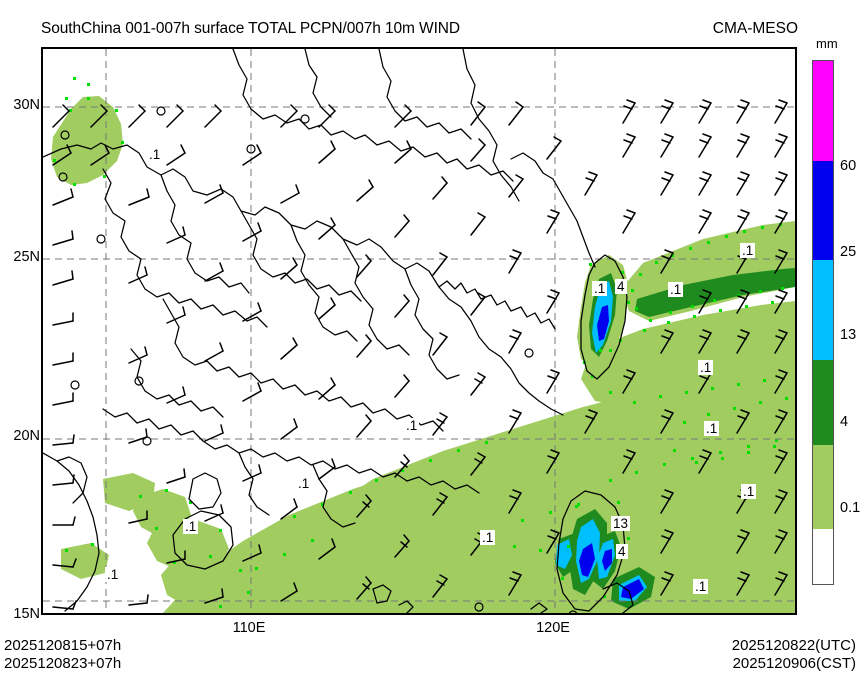 This screenshot has width=860, height=674. What do you see at coordinates (553, 628) in the screenshot?
I see `xtick-label-120e: 120E` at bounding box center [553, 628].